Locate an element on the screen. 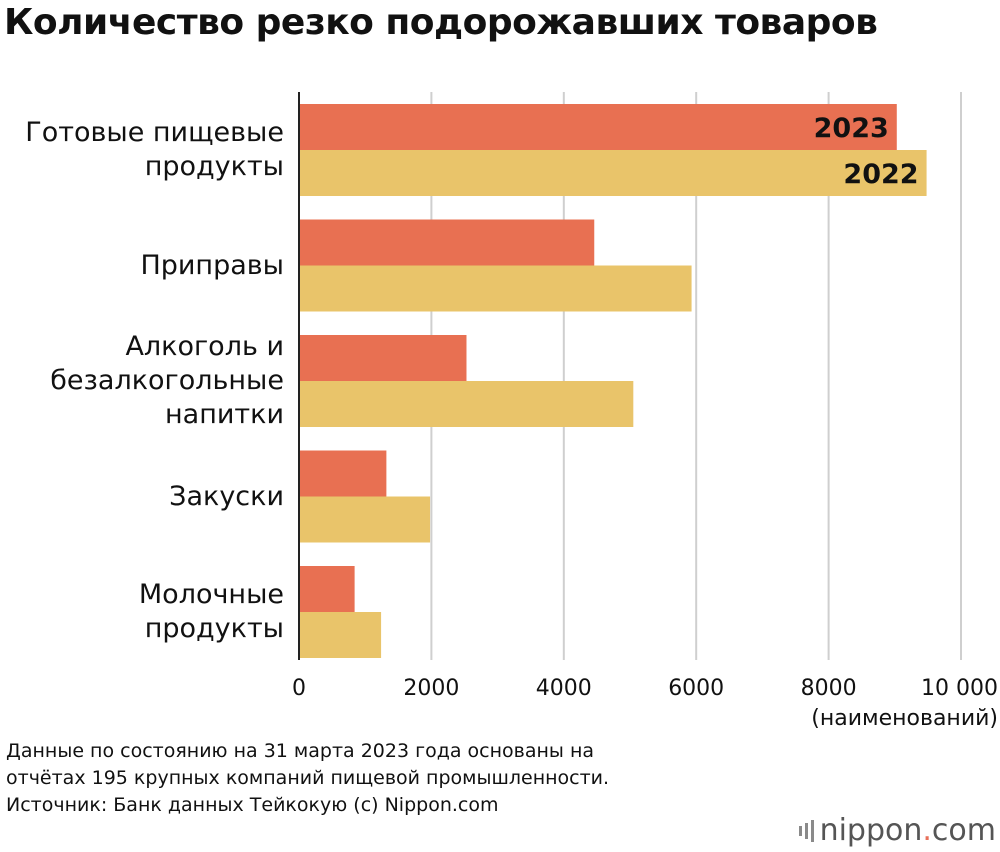  x-tick-label: 8000 is located at coordinates (828, 688).